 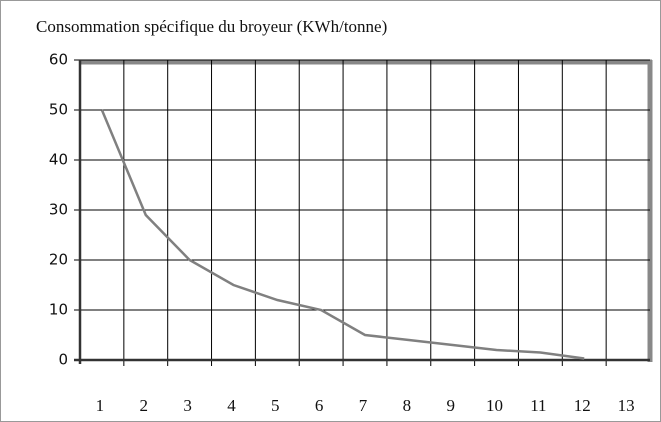 What do you see at coordinates (582, 405) in the screenshot?
I see `x-tick-label: 12` at bounding box center [582, 405].